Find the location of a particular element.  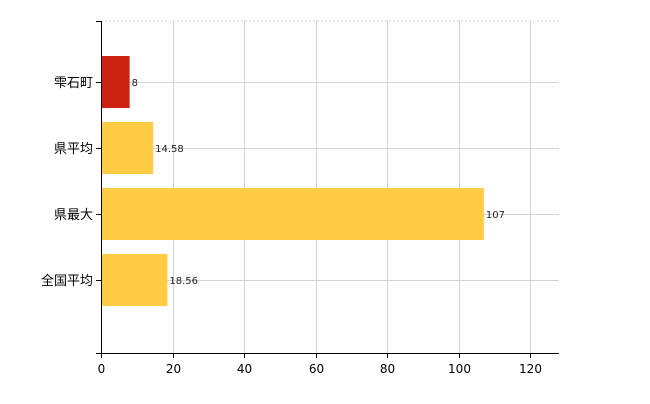

x-tick-label: 80 is located at coordinates (387, 369).